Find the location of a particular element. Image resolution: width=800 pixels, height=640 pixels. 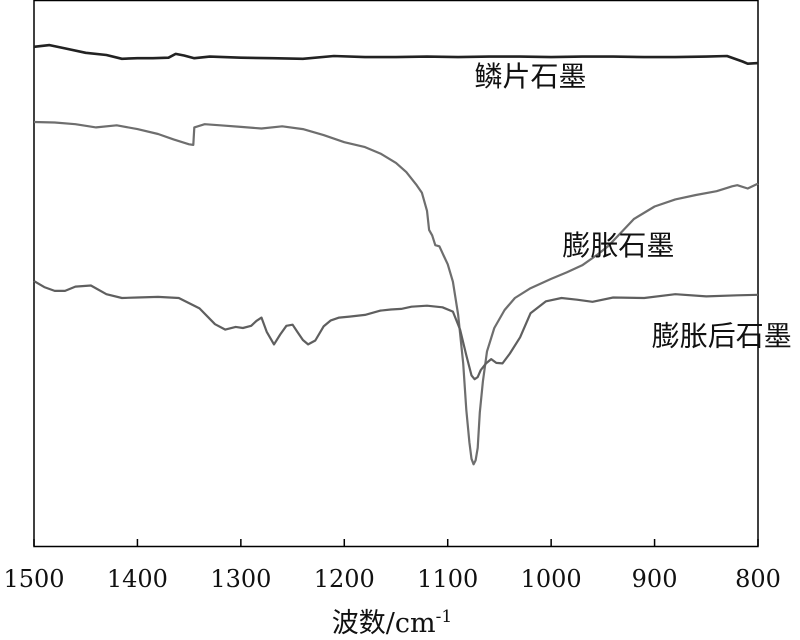

series-label-expanded-graphite: 膨胀石墨 is located at coordinates (618, 245).